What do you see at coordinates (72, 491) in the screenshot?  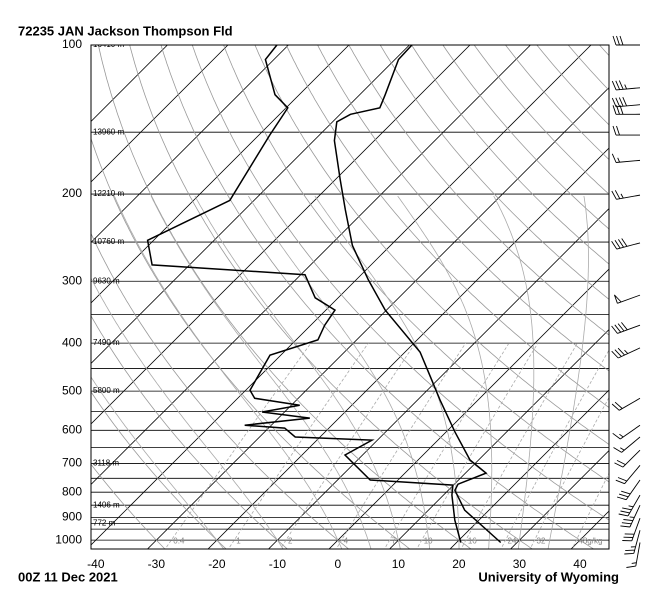 I see `y-tick-label: 800` at bounding box center [72, 491].